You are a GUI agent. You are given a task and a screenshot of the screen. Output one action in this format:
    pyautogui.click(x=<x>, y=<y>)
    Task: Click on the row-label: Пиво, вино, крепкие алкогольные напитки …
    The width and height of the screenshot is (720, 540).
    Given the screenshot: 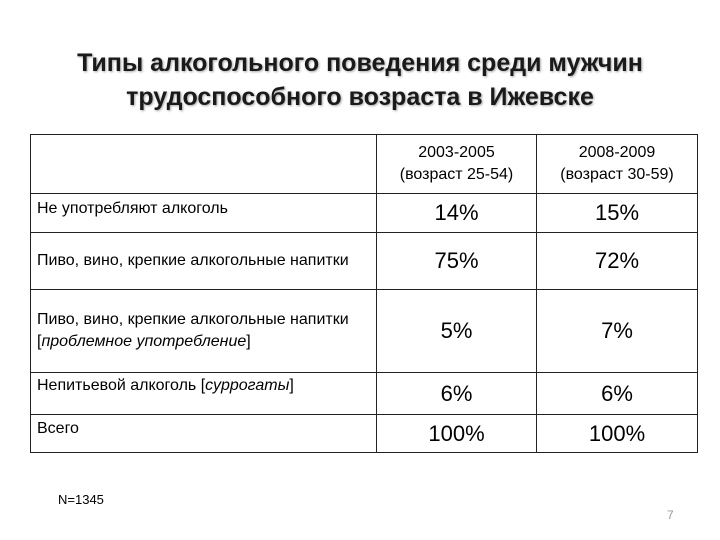 What is the action you would take?
    pyautogui.click(x=203, y=331)
    